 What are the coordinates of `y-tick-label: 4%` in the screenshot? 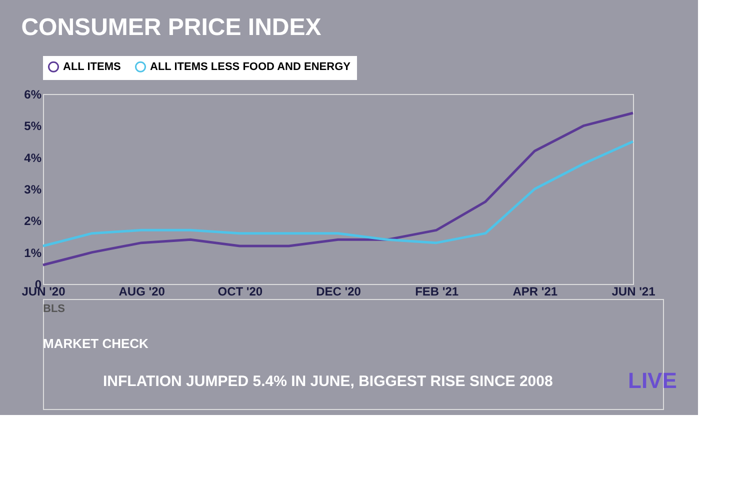 It's located at (33, 157).